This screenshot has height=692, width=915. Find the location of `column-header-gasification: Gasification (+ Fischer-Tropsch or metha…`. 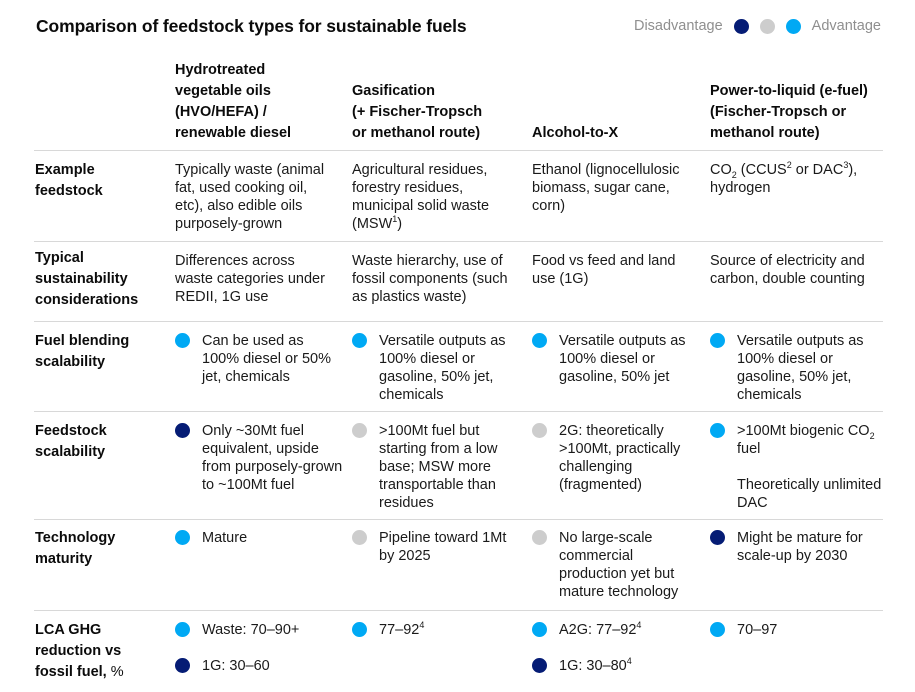

column-header-gasification: Gasification (+ Fischer-Tropsch or metha… is located at coordinates (417, 112).